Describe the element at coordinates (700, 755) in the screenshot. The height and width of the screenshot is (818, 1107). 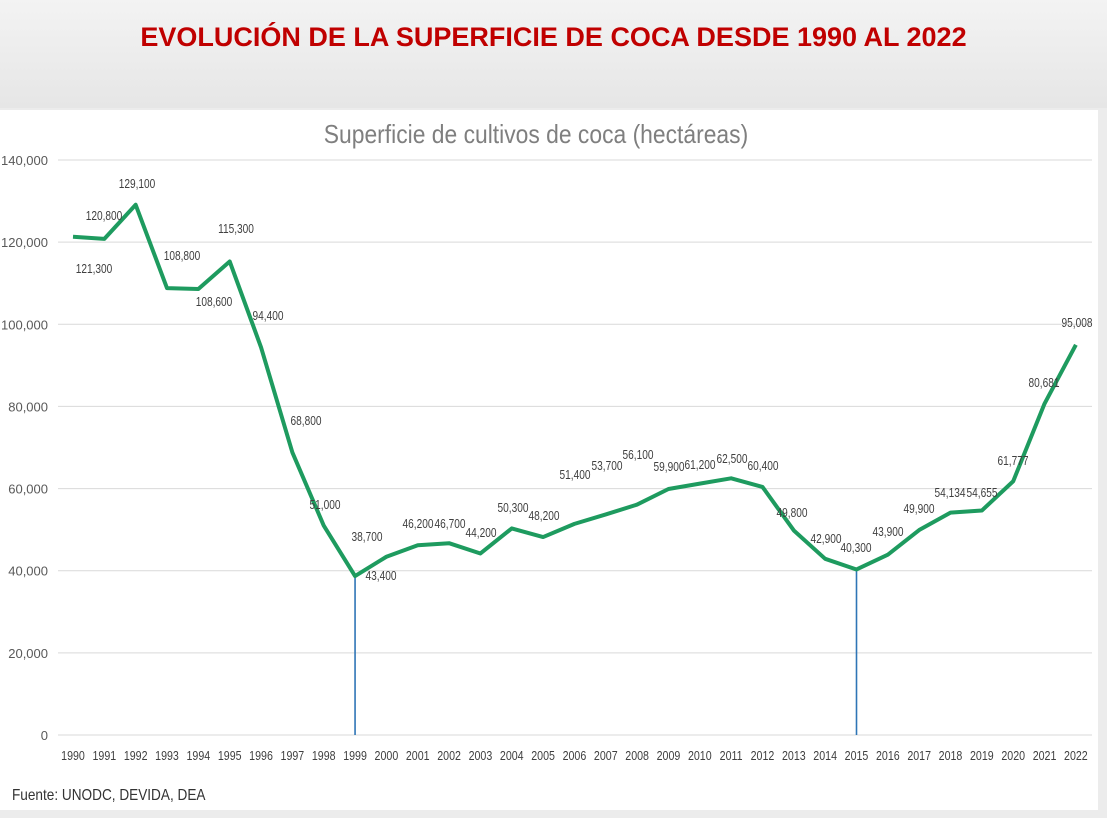
I see `x-tick-label: 2010` at that location.